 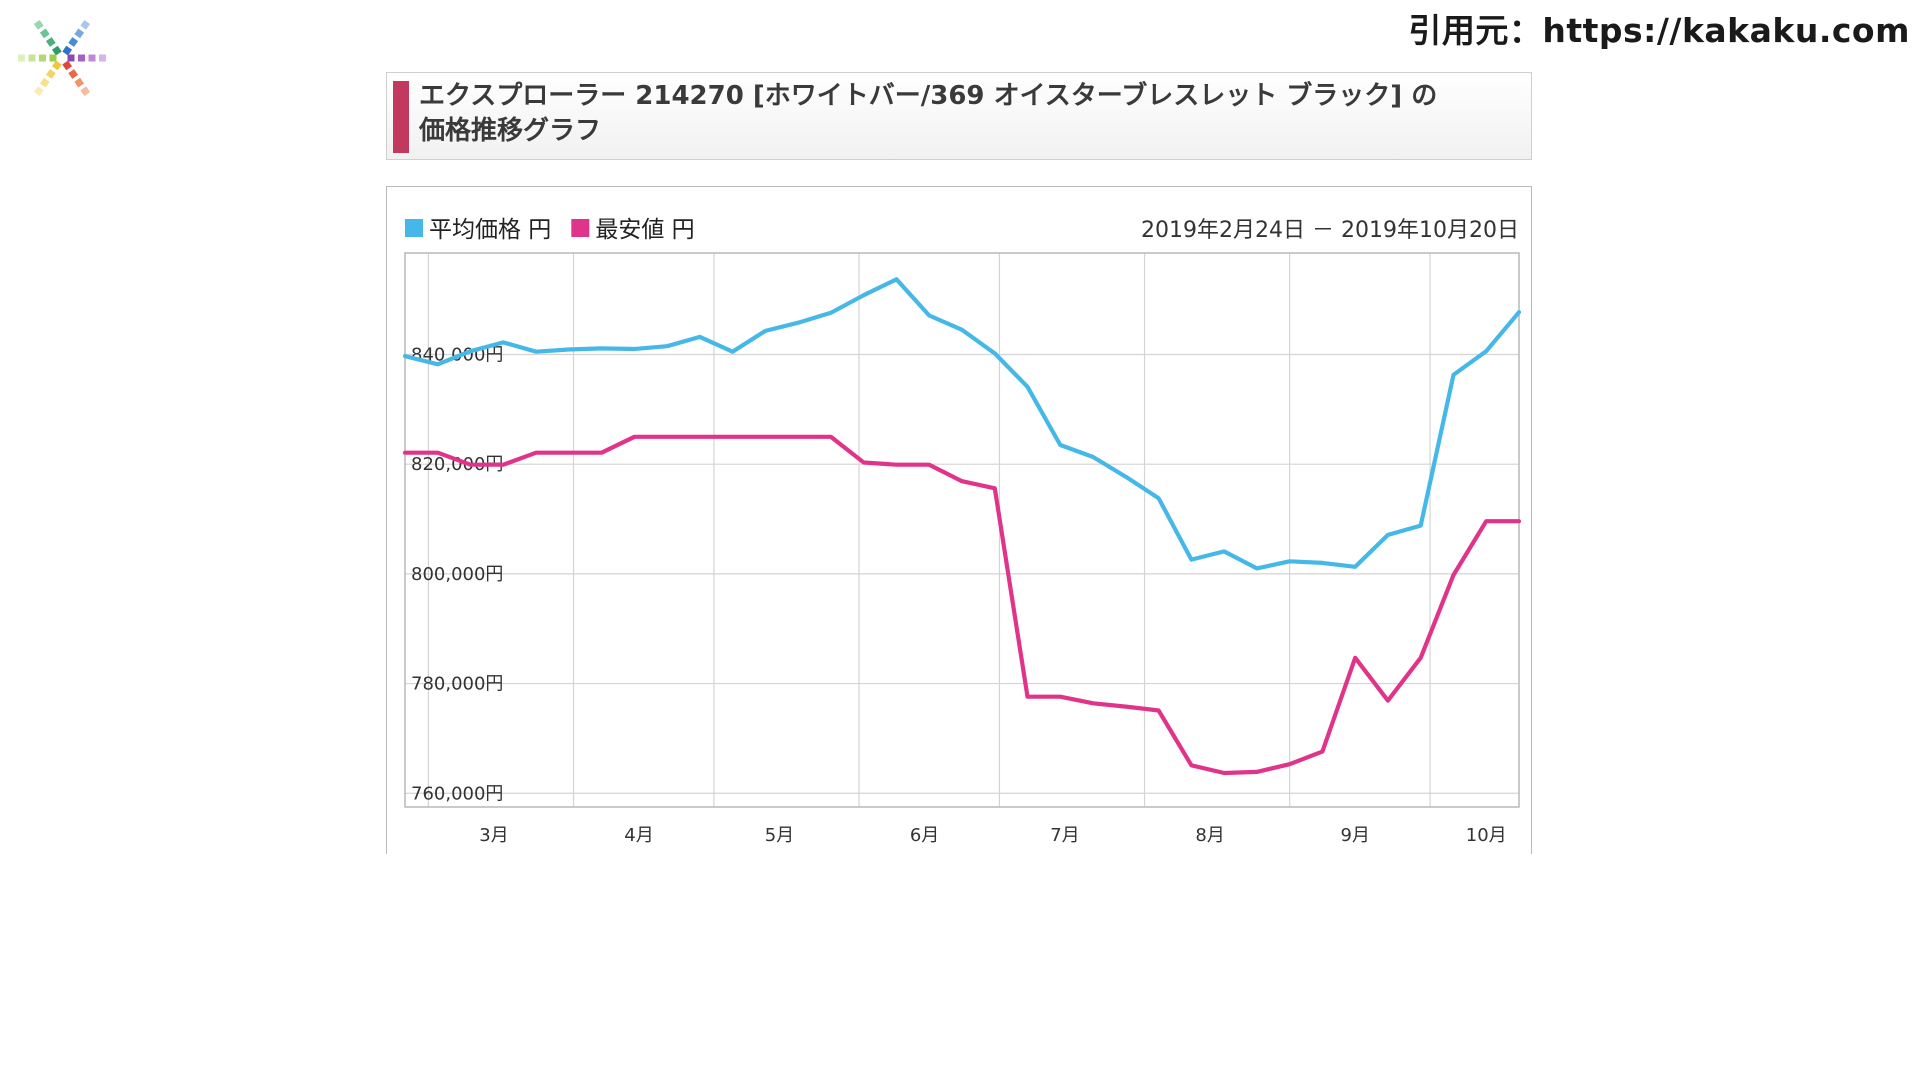 What do you see at coordinates (457, 684) in the screenshot?
I see `y-tick-label: 780,000円` at bounding box center [457, 684].